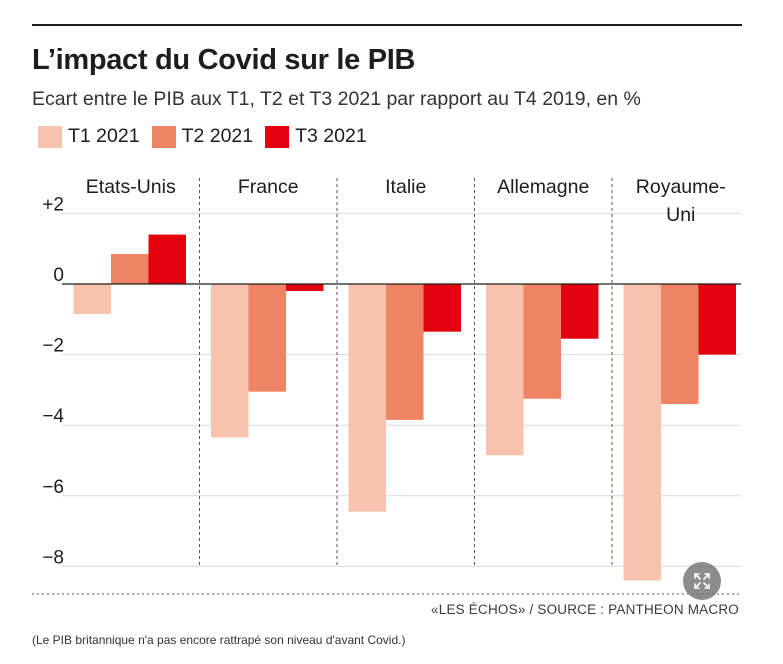 The width and height of the screenshot is (783, 664). Describe the element at coordinates (53, 346) in the screenshot. I see `y-tick-label: −2` at that location.